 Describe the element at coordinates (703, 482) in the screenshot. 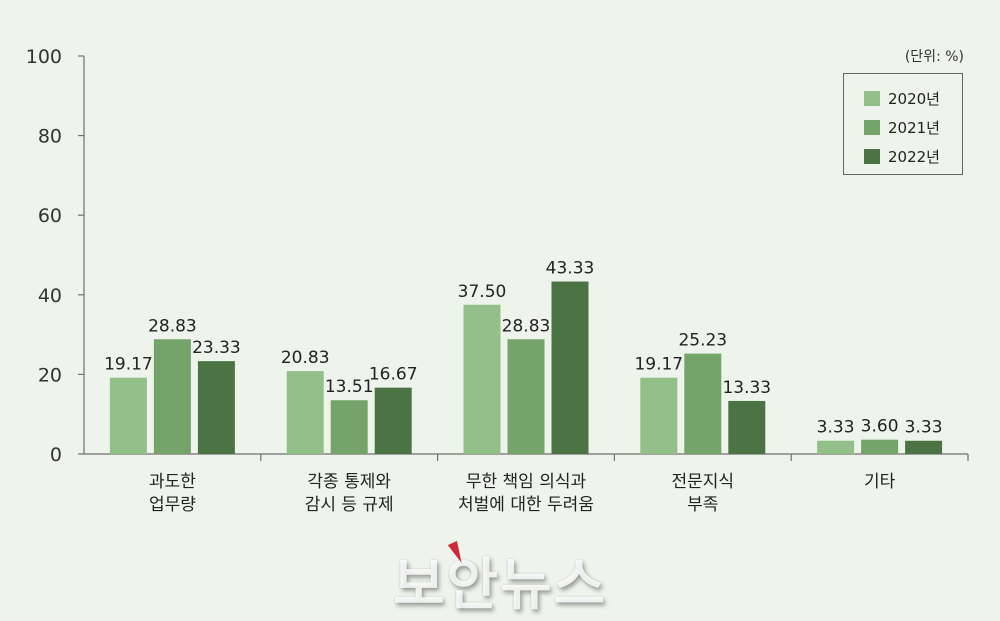

I see `x-tick-label-line: 전문지식` at that location.